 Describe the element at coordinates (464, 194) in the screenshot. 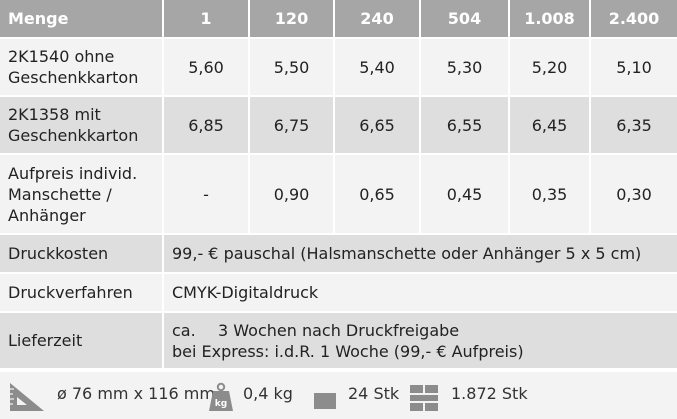

I see `price-cell: 0,45` at that location.